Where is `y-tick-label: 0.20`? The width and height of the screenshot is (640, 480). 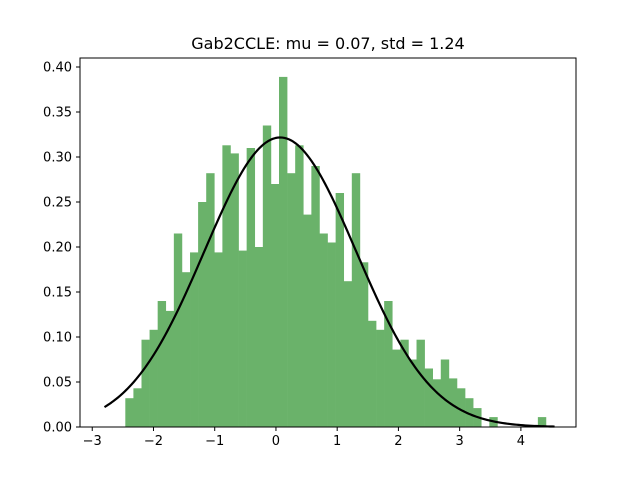 y-tick-label: 0.20 is located at coordinates (57, 248).